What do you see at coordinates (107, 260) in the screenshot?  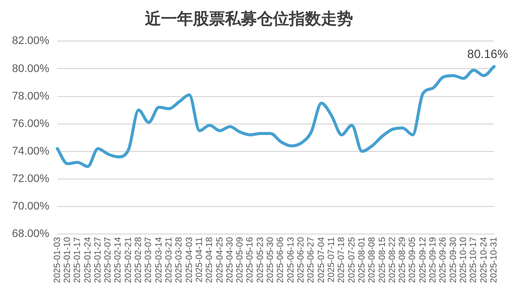 I see `x-tick-label: 2025-02-07` at bounding box center [107, 260].